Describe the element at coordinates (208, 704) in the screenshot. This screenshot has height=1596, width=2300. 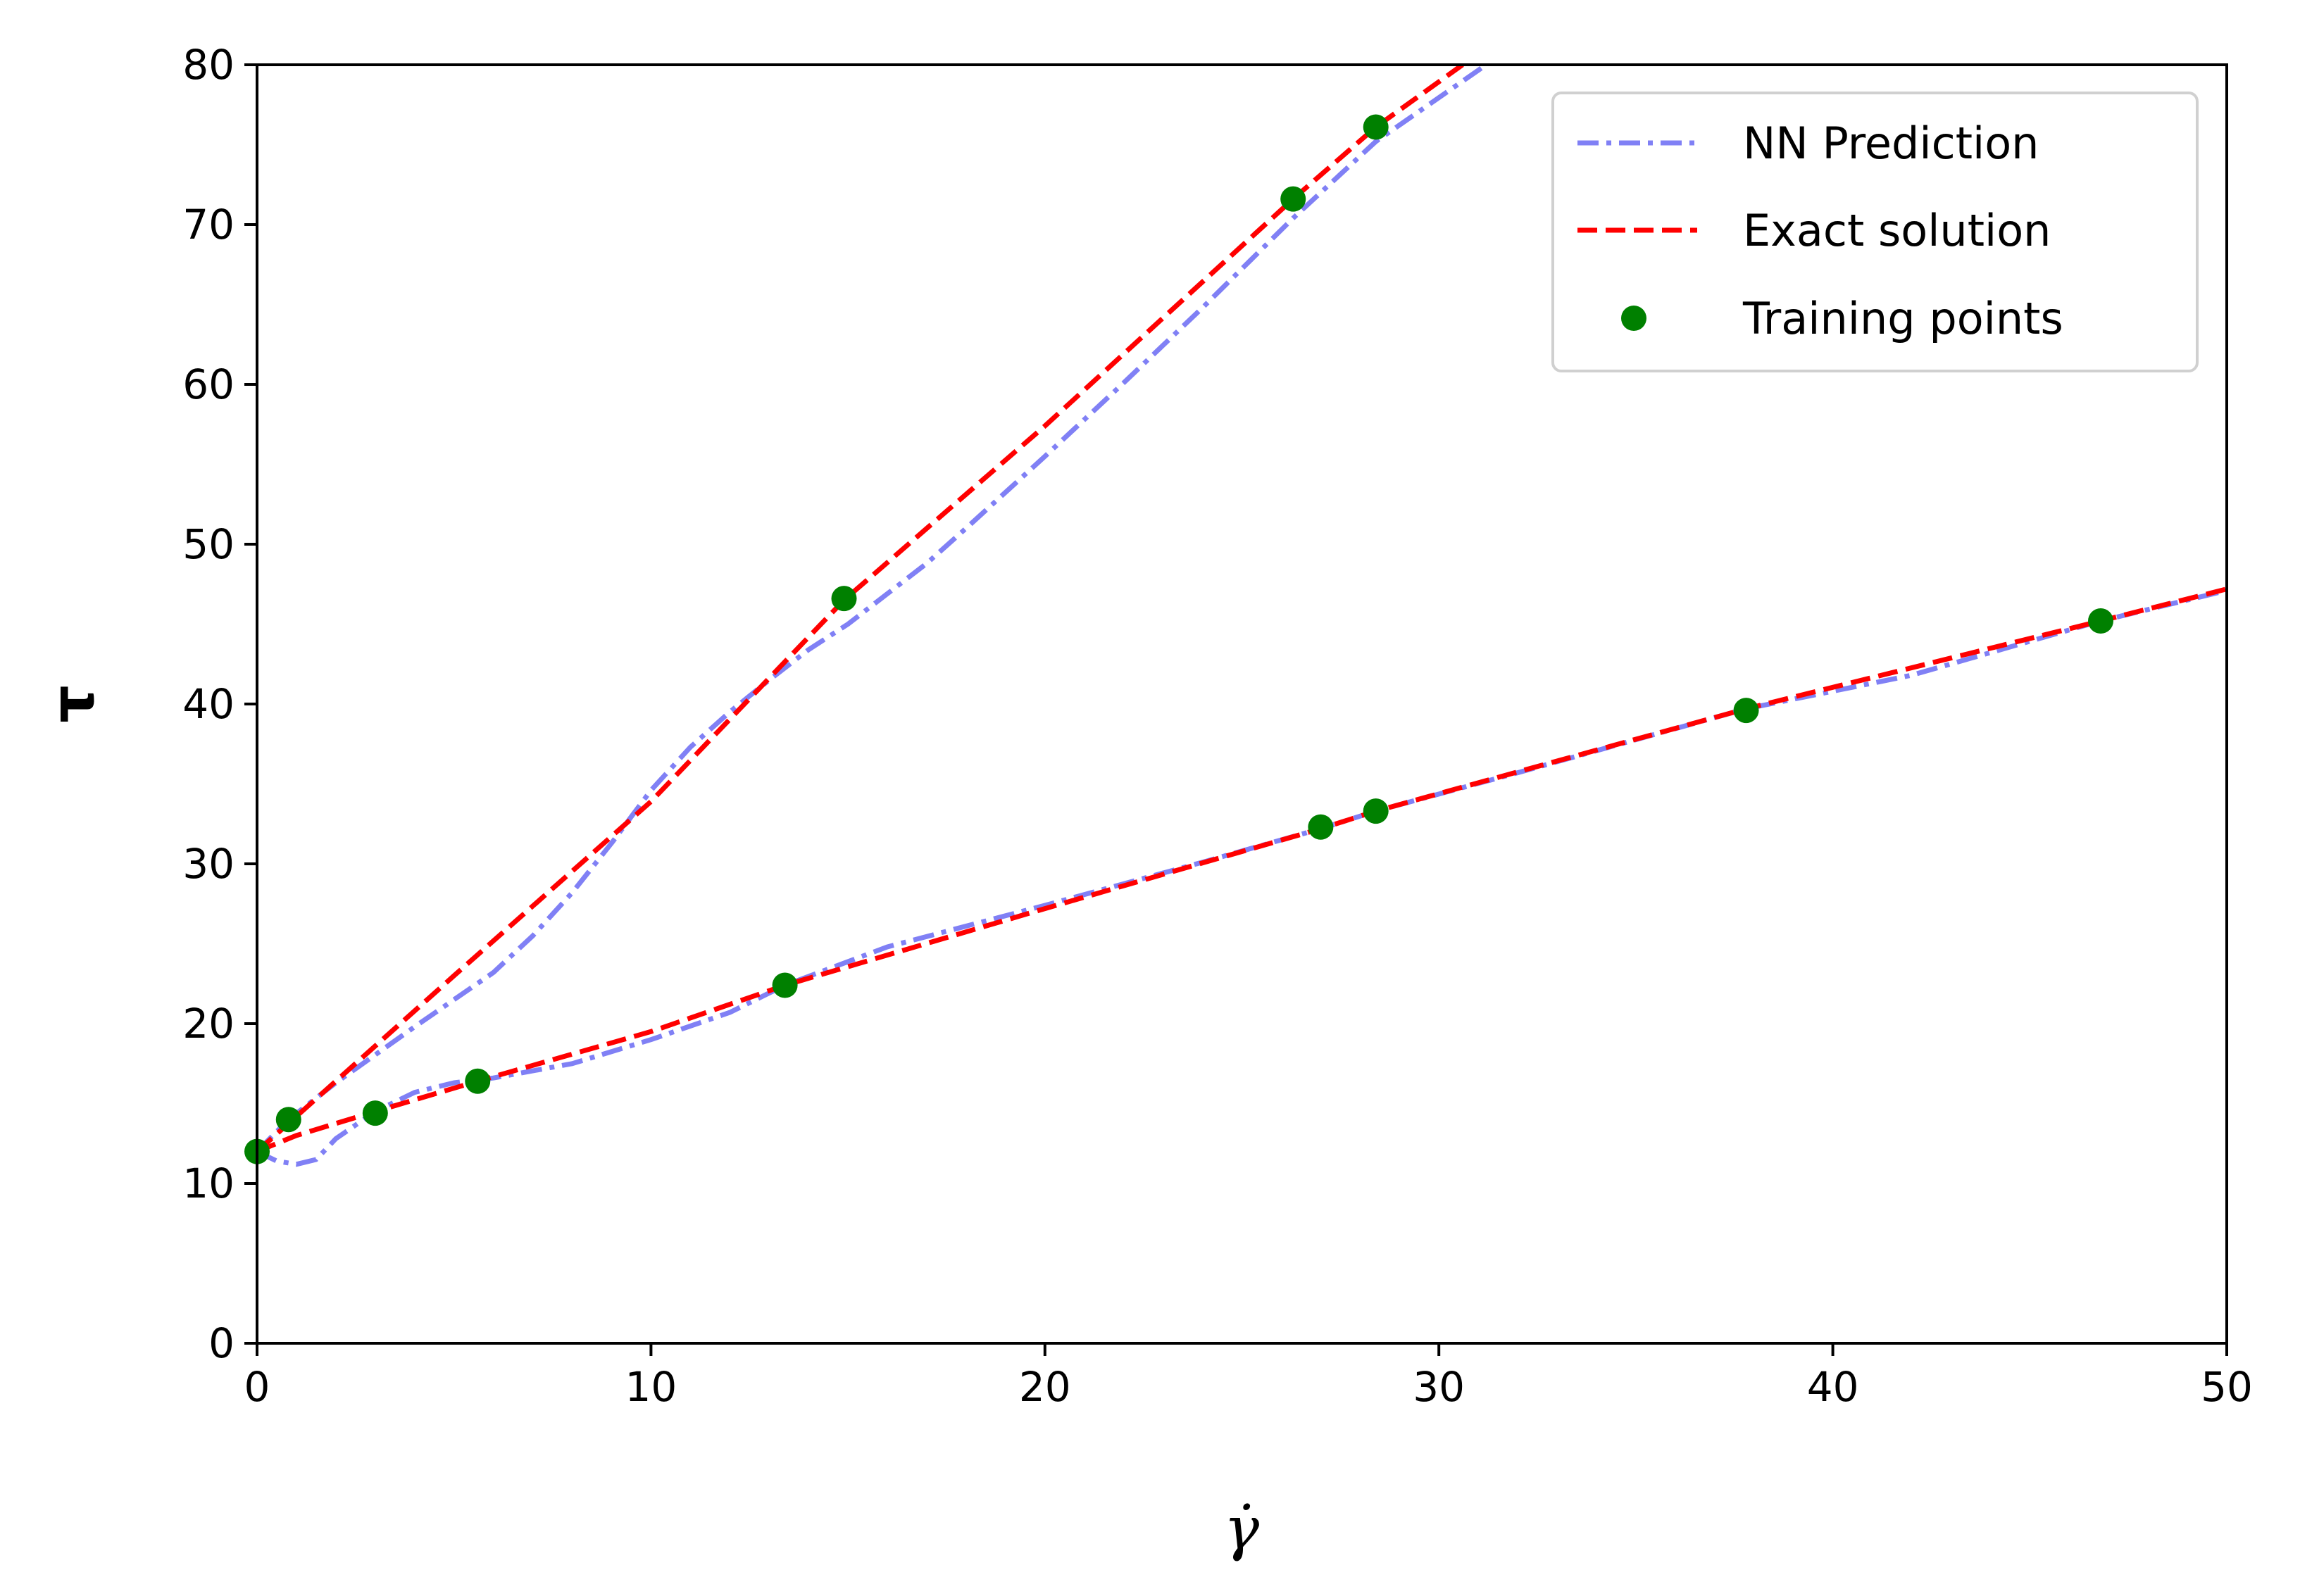
I see `y-tick-label: 40` at that location.